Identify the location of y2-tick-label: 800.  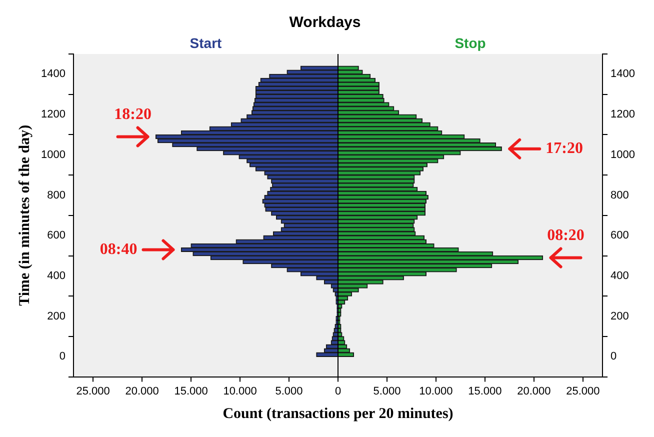
(619, 195).